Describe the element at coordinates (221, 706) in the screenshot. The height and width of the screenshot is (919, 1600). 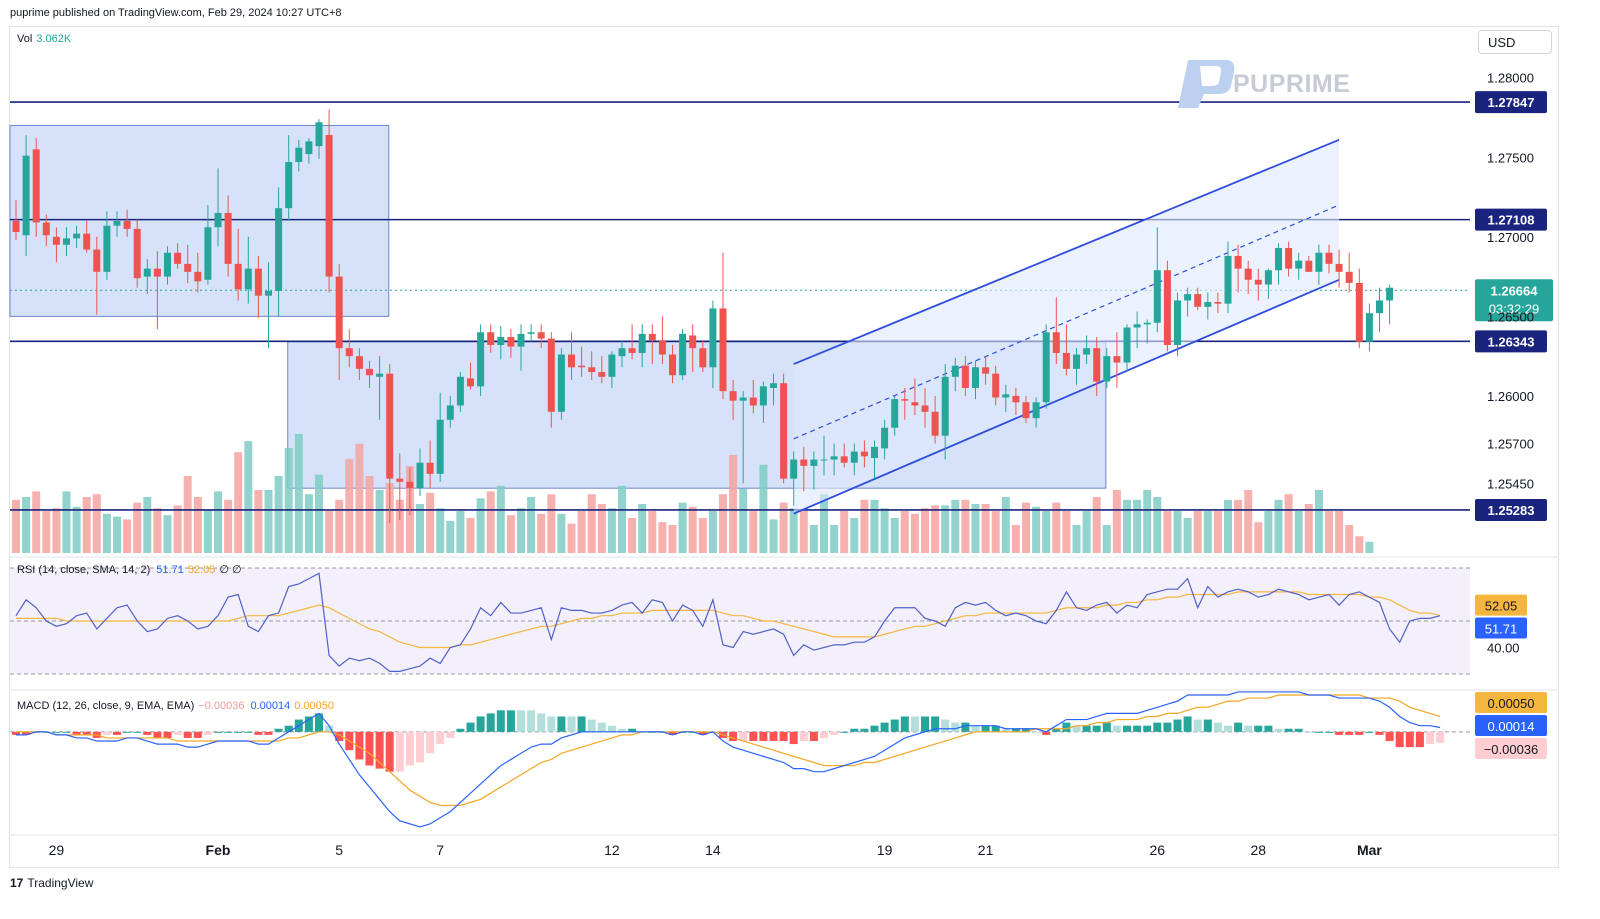
I see `macd-hist-value: −0.00036` at that location.